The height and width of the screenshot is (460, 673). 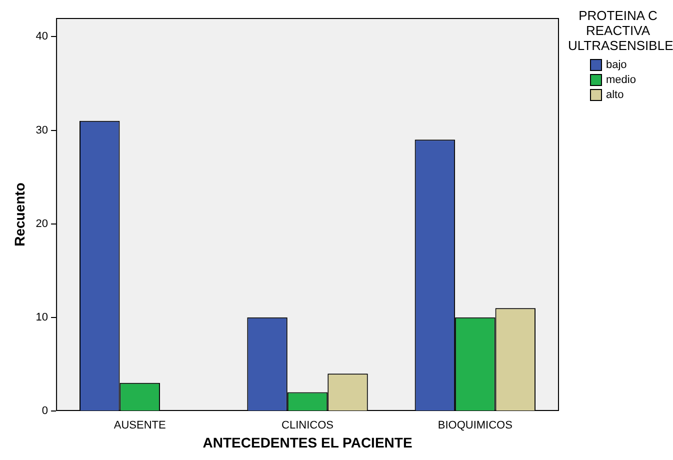 I want to click on legend-title: PROTEINA C REACTIVA ULTRASENSIBLE, so click(x=620, y=30).